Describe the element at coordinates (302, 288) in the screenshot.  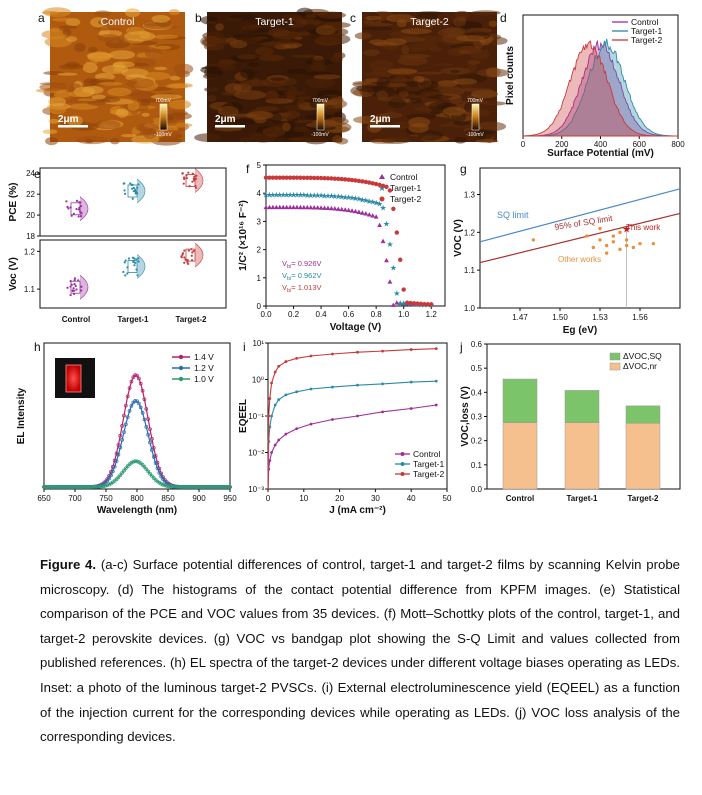
I see `vbi-annotation: Vbi= 1.013V` at that location.